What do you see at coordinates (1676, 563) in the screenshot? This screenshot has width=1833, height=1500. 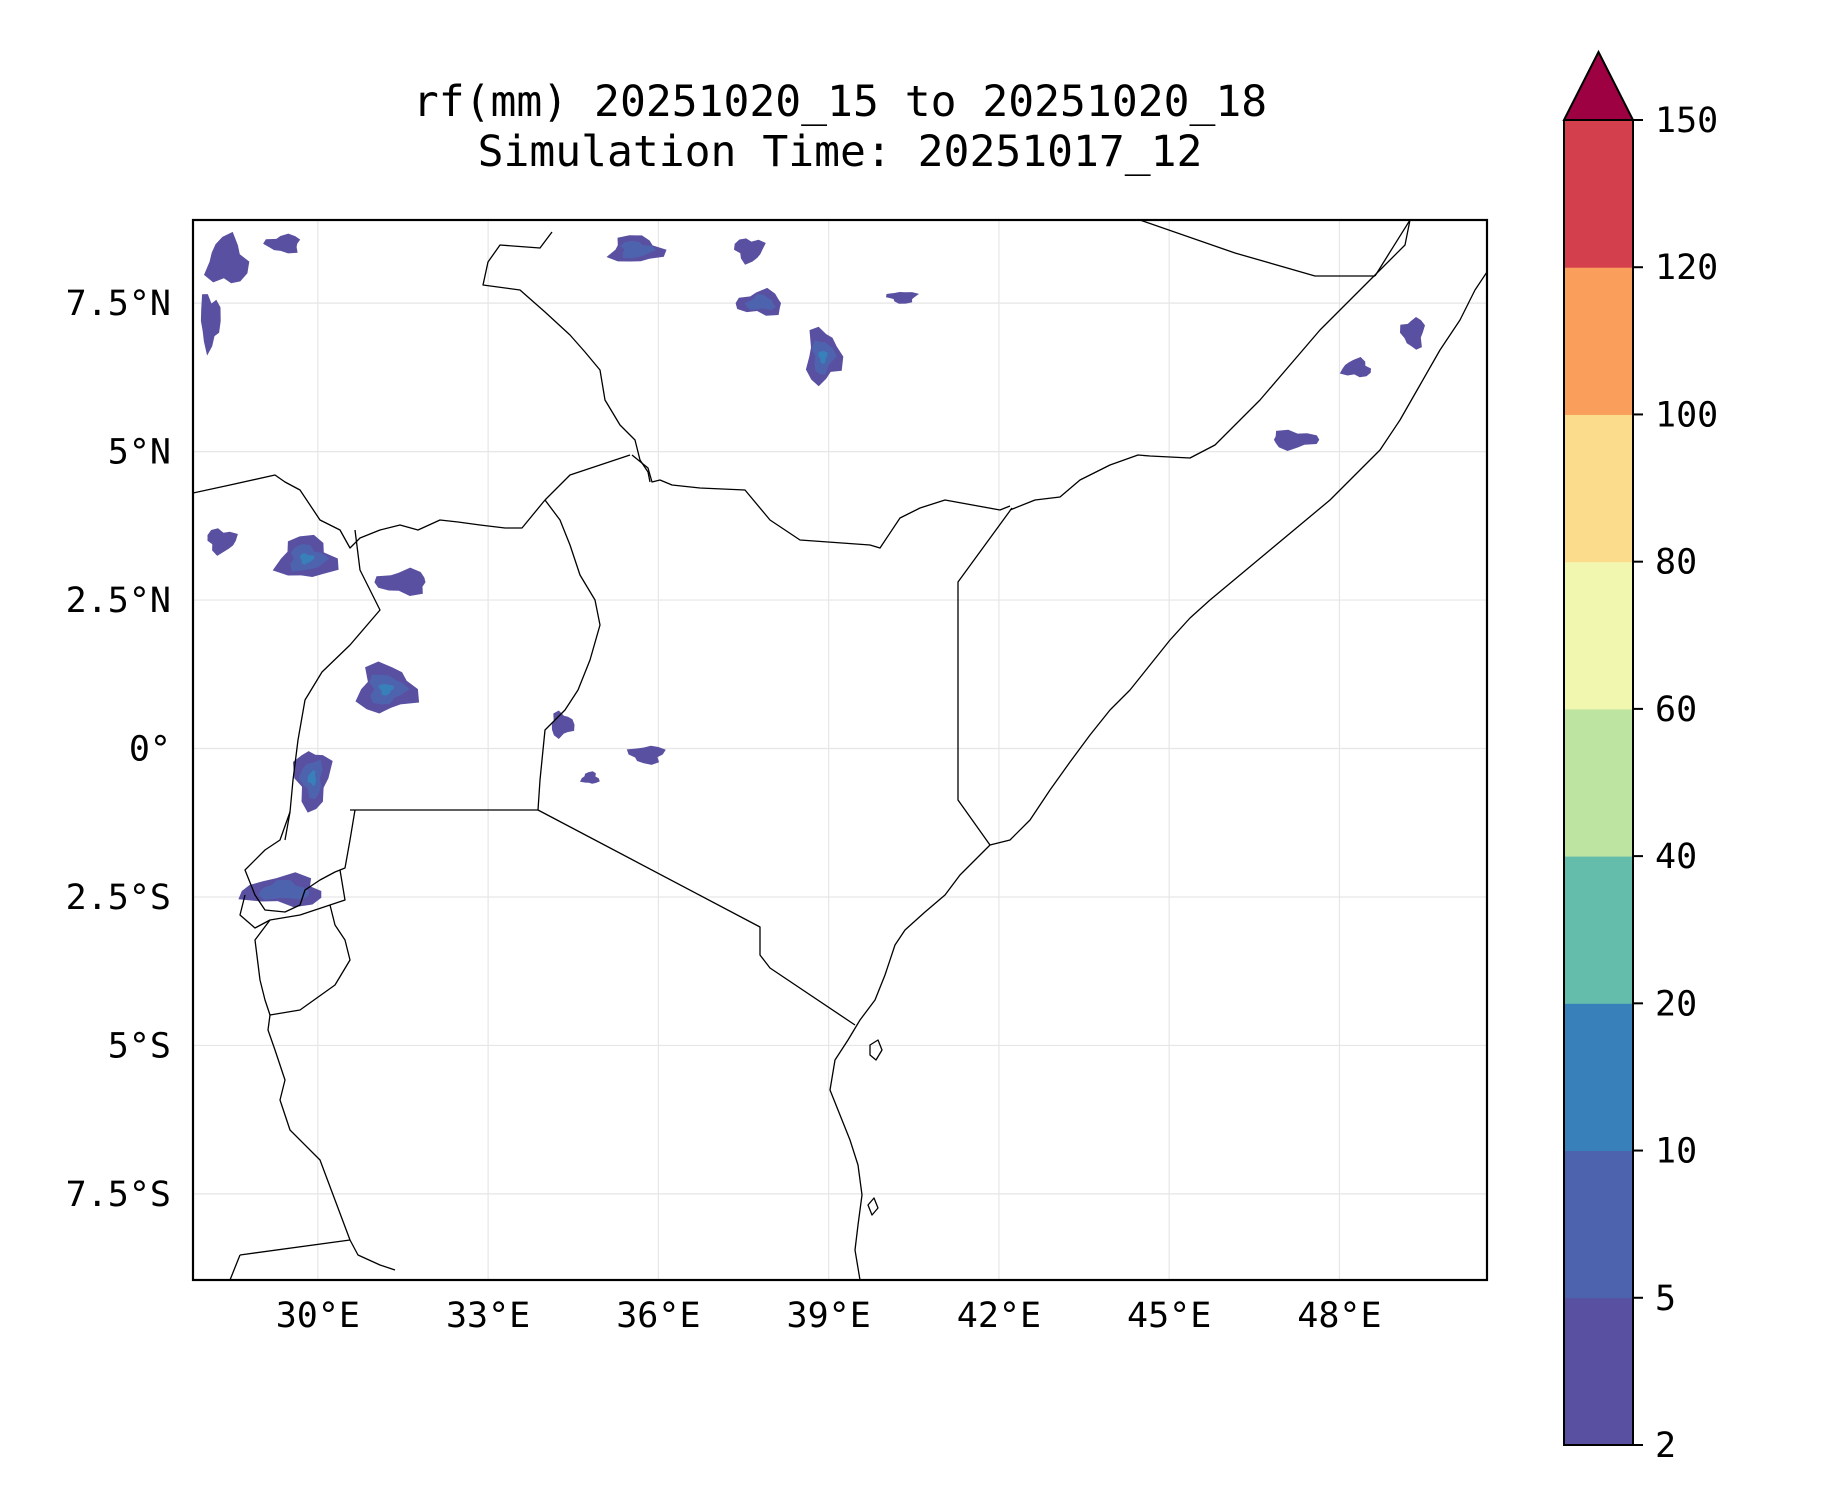 I see `colorbar-tick-label: 80` at bounding box center [1676, 563].